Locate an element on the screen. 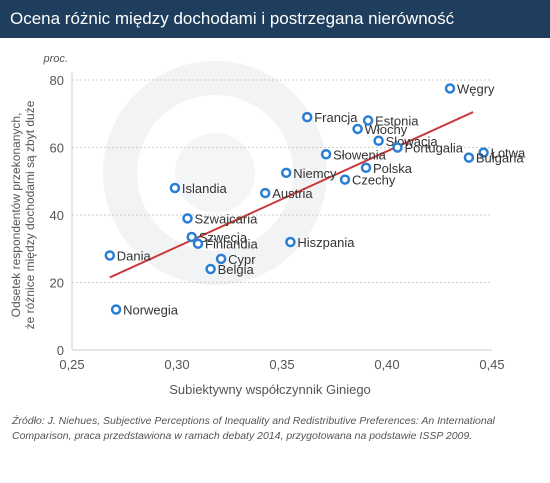 The height and width of the screenshot is (483, 550). logo-watermark-core is located at coordinates (215, 173).